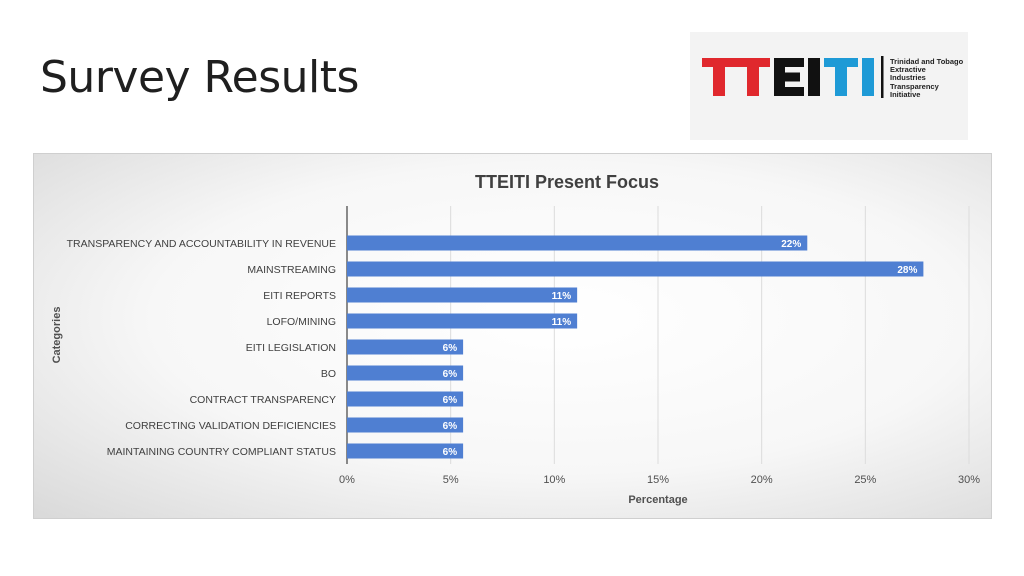 The width and height of the screenshot is (1024, 576). What do you see at coordinates (791, 244) in the screenshot?
I see `data-label: 22%` at bounding box center [791, 244].